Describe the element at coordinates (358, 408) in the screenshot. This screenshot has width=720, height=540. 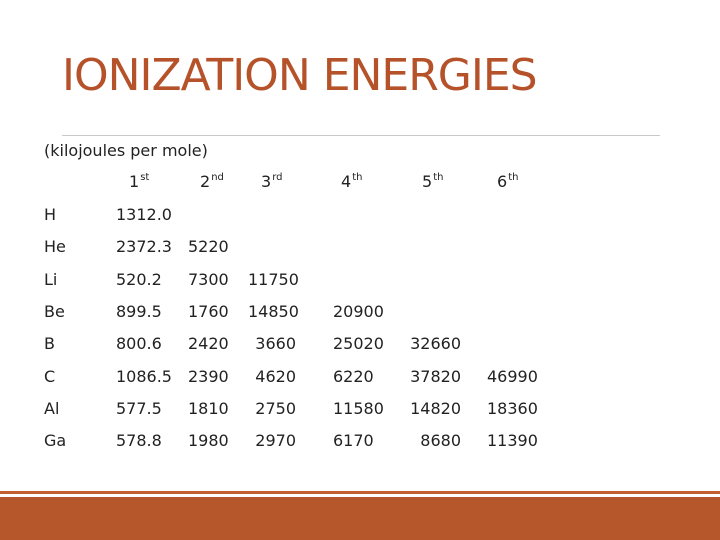
I see `ionization-value: 11580` at that location.